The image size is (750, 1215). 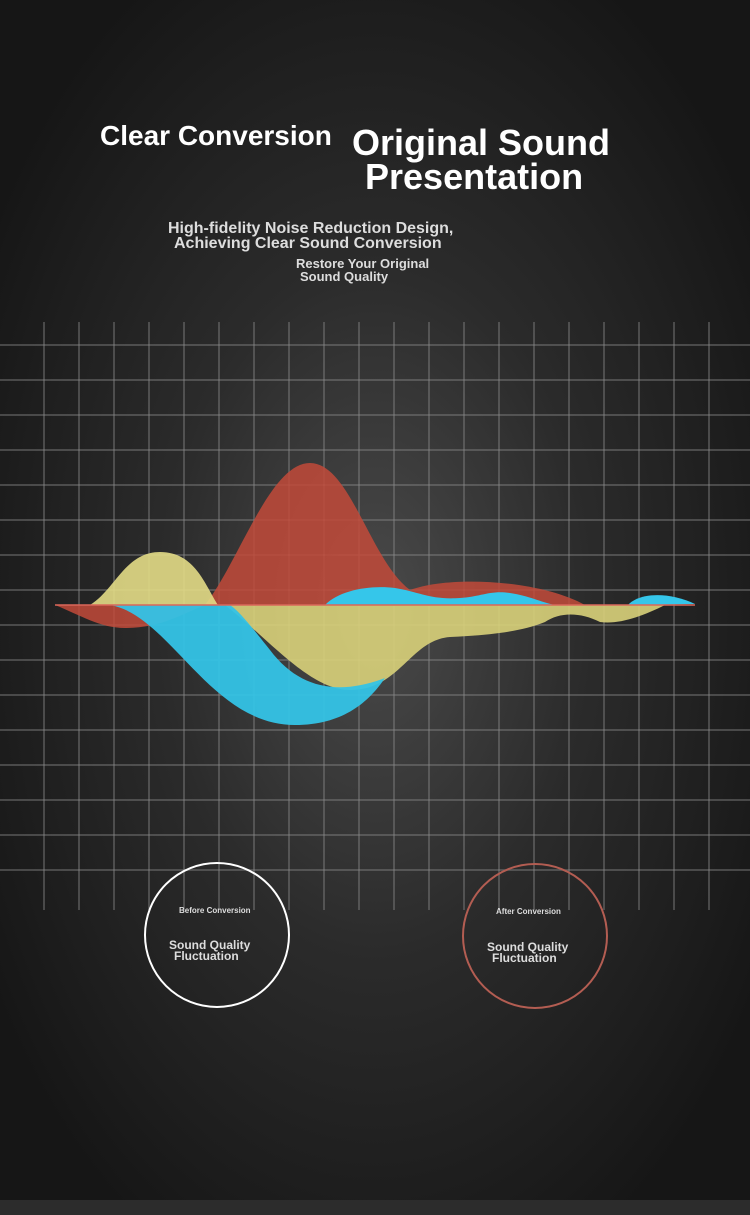 What do you see at coordinates (320, 545) in the screenshot?
I see `red-wave` at bounding box center [320, 545].